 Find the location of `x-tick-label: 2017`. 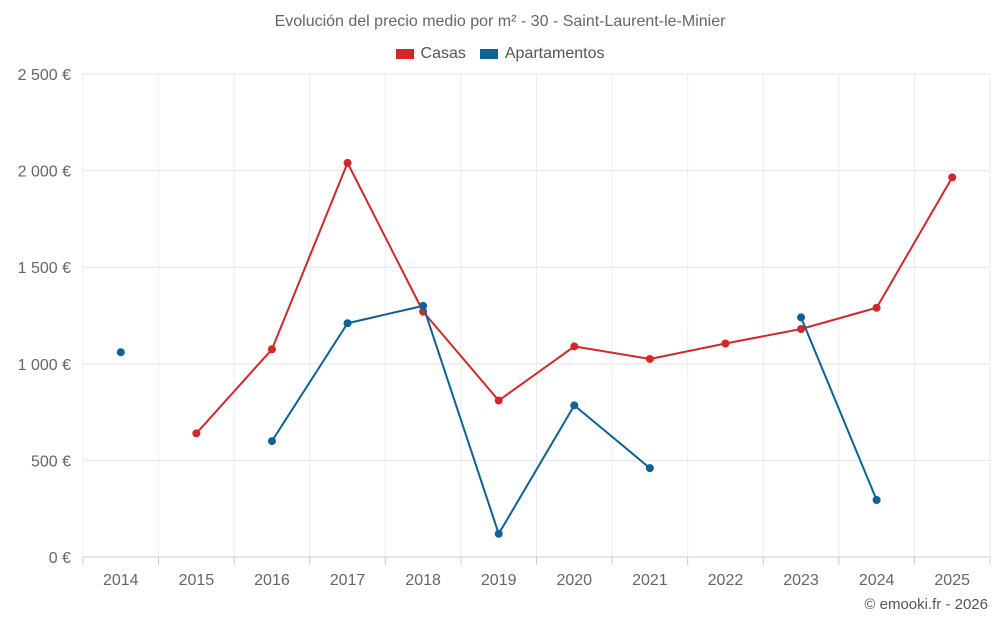

x-tick-label: 2017 is located at coordinates (348, 580).